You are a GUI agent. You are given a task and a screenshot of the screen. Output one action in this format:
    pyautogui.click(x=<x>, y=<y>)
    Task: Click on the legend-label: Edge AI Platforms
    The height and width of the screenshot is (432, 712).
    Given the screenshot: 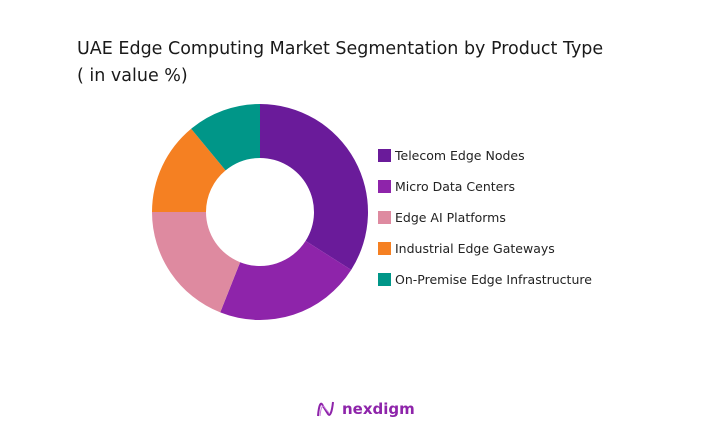 What is the action you would take?
    pyautogui.click(x=450, y=217)
    